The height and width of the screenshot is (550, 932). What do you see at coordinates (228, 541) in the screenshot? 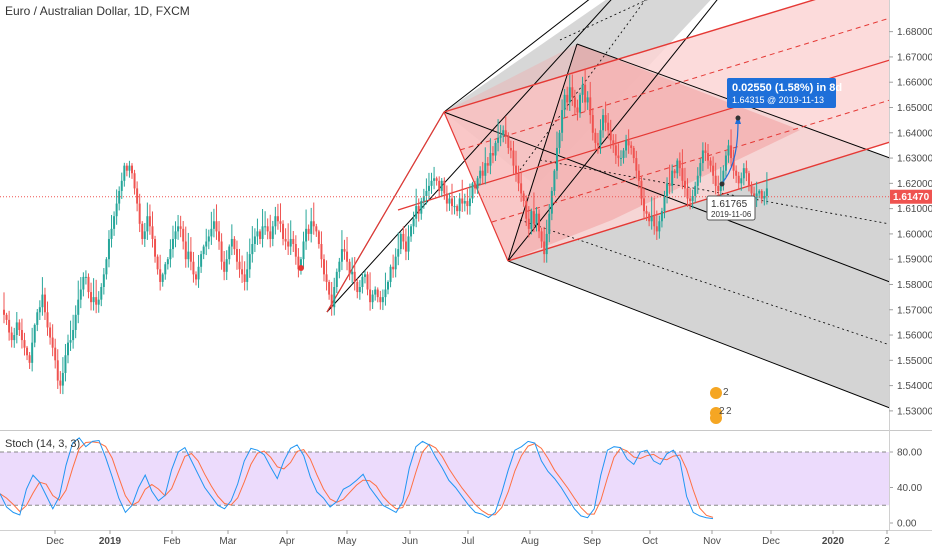
I see `time-tick-label: Mar` at bounding box center [228, 541].